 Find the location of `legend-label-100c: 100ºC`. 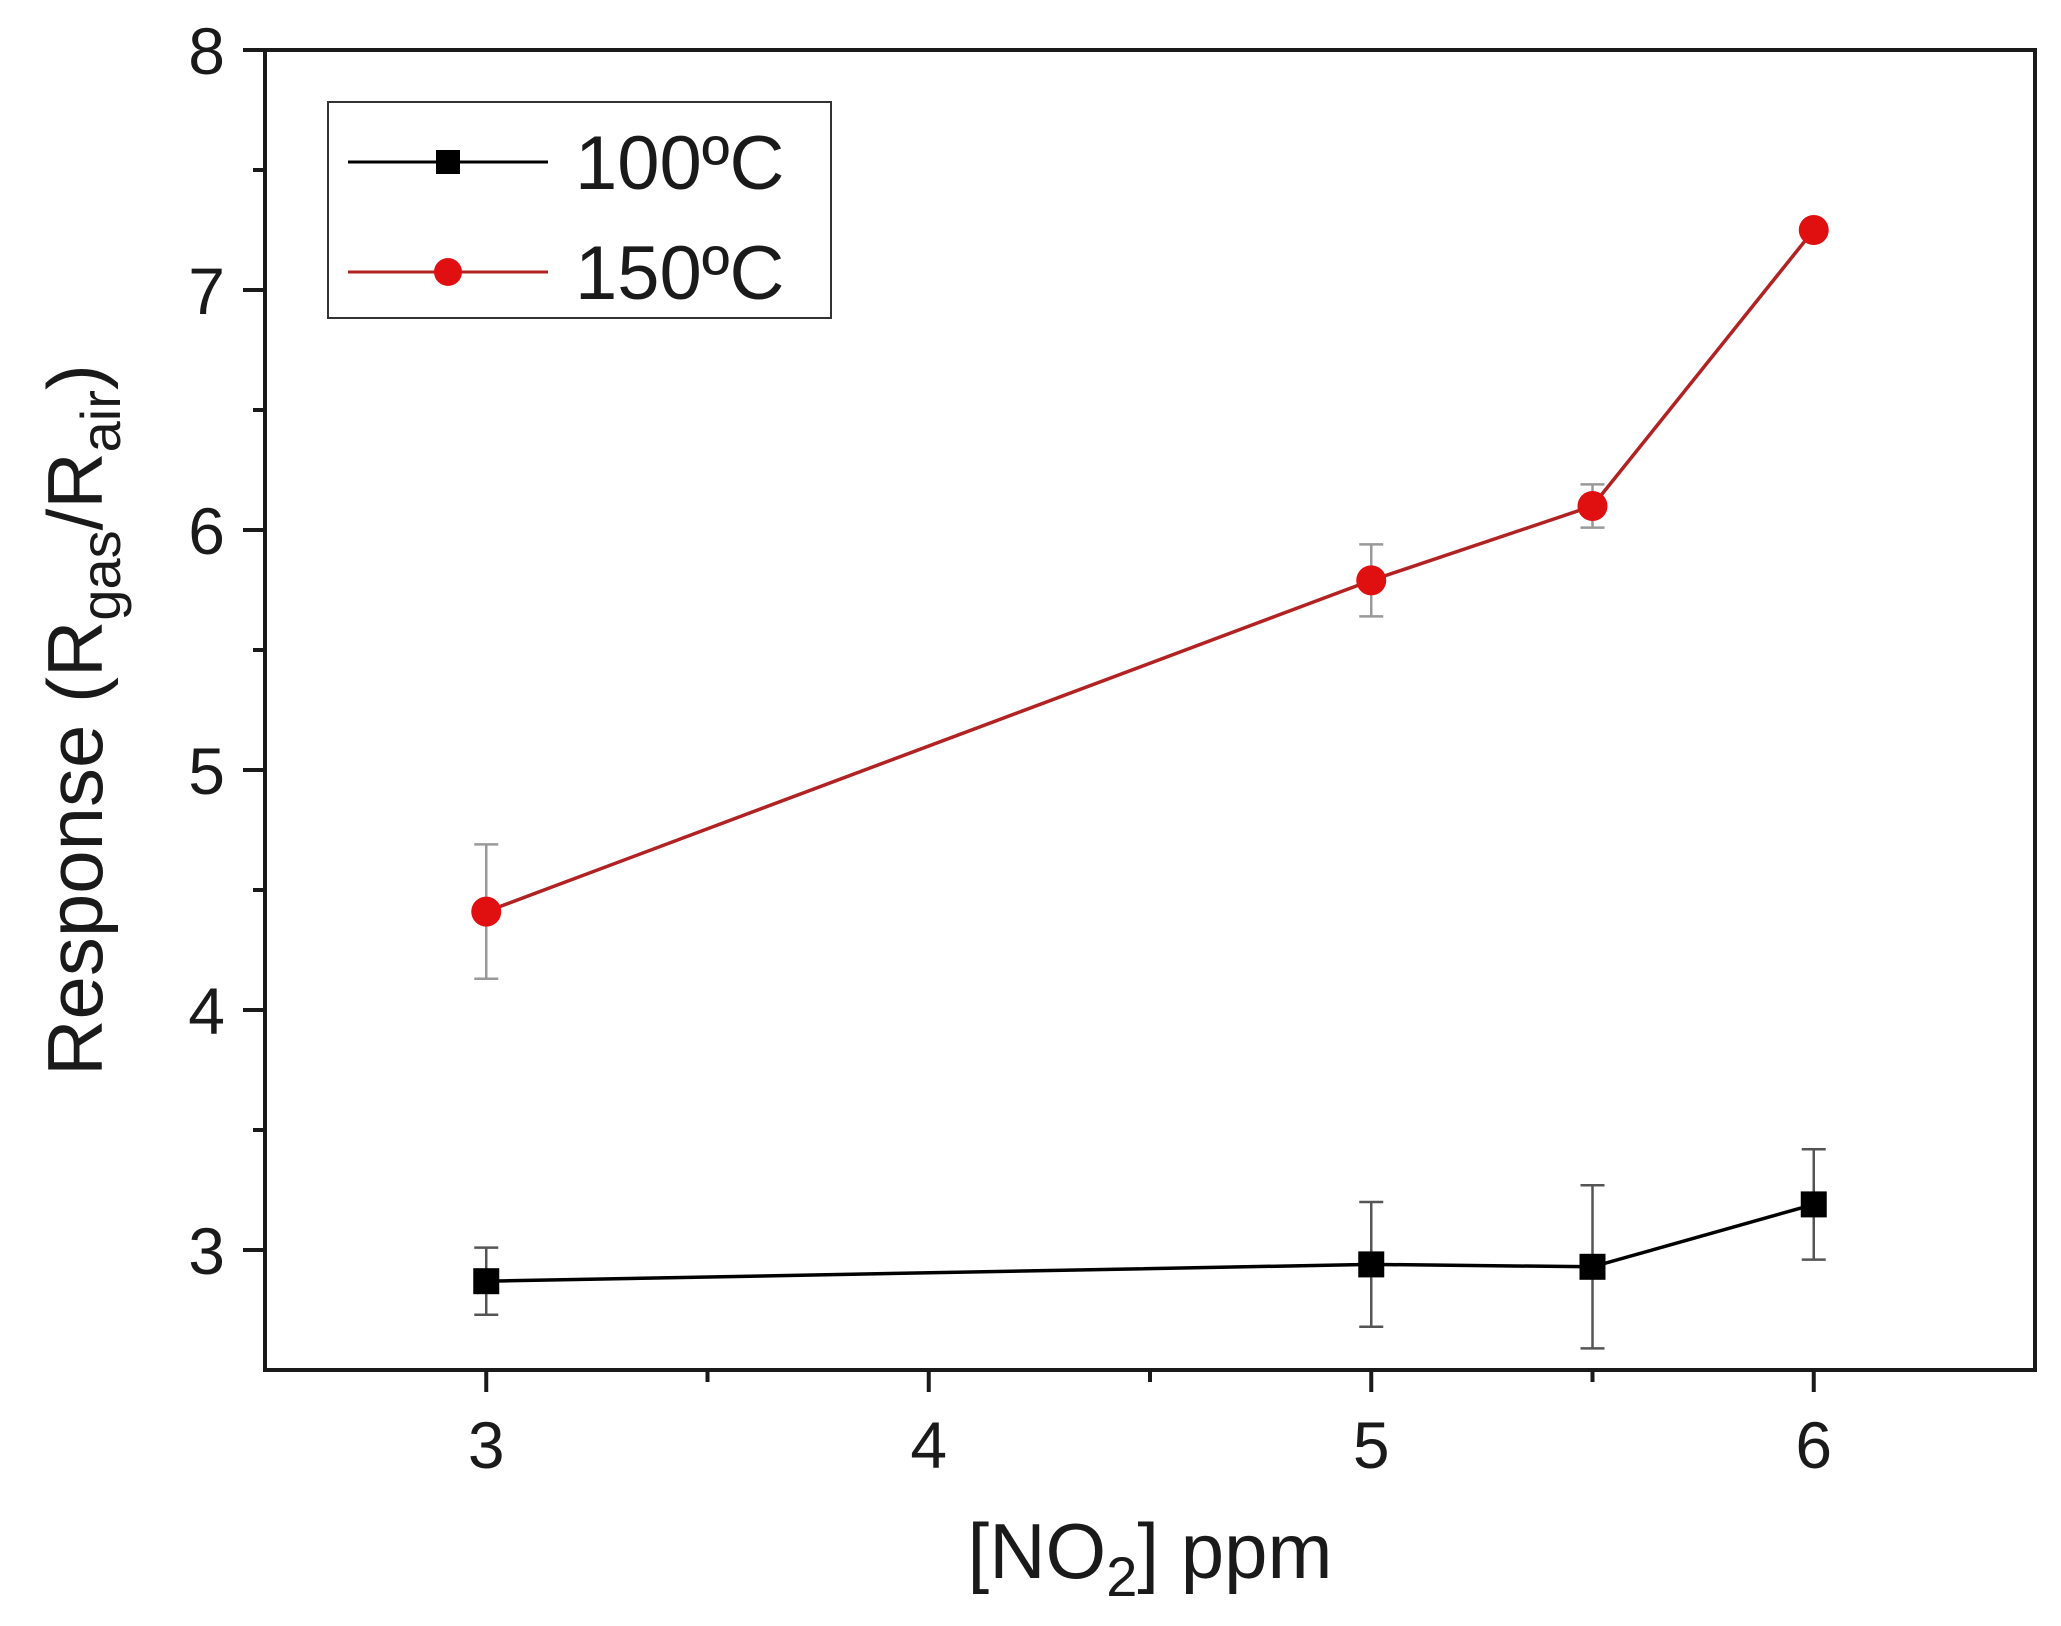

legend-label-100c: 100ºC is located at coordinates (679, 163).